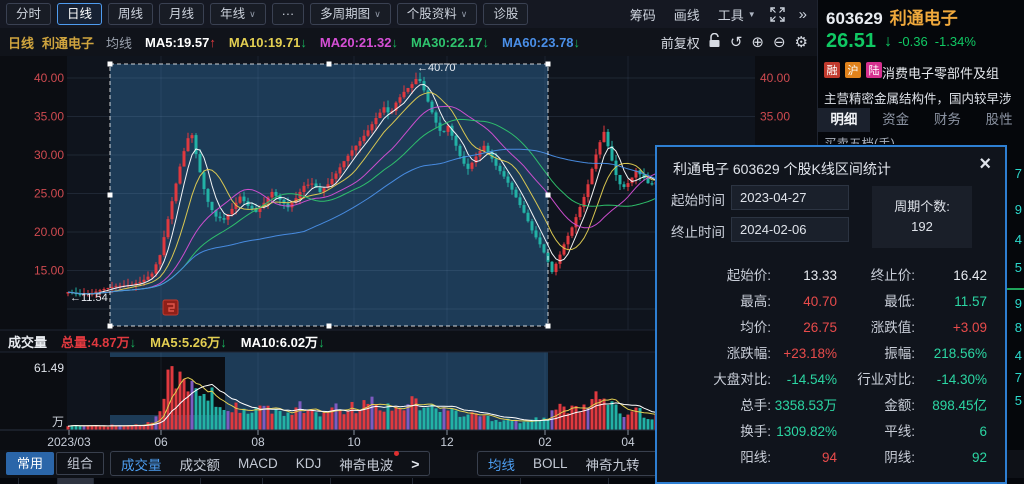 This screenshot has height=484, width=1024. I want to click on stat-value: 3358.53万, so click(805, 405).